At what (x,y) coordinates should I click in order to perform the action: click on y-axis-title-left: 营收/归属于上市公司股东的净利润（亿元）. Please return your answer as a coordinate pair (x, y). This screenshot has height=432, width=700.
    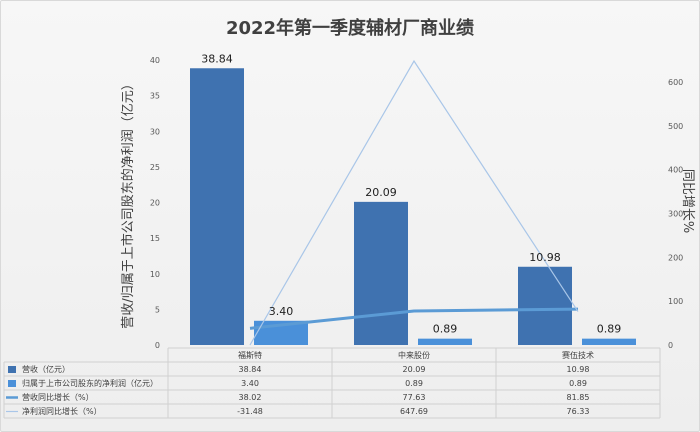
    Looking at the image, I should click on (128, 202).